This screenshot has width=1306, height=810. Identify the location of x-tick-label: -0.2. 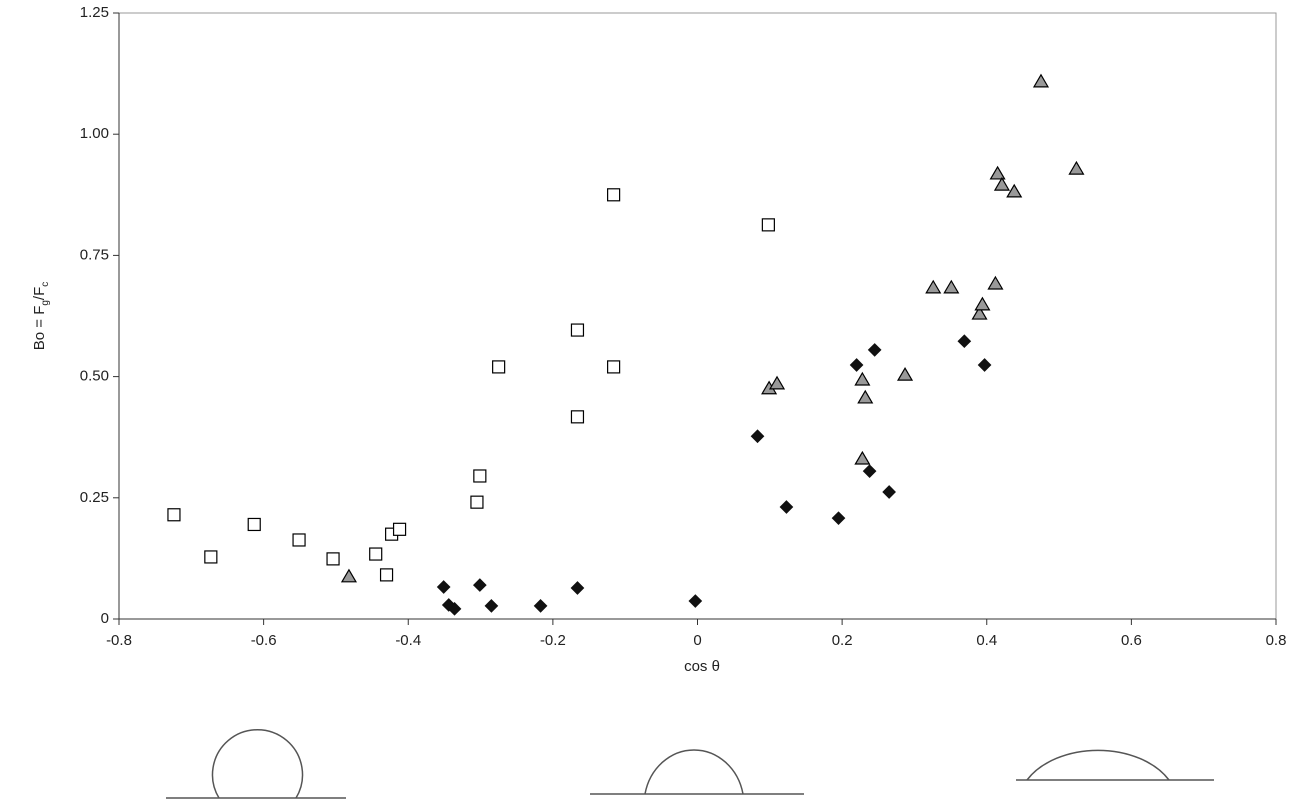
(553, 640).